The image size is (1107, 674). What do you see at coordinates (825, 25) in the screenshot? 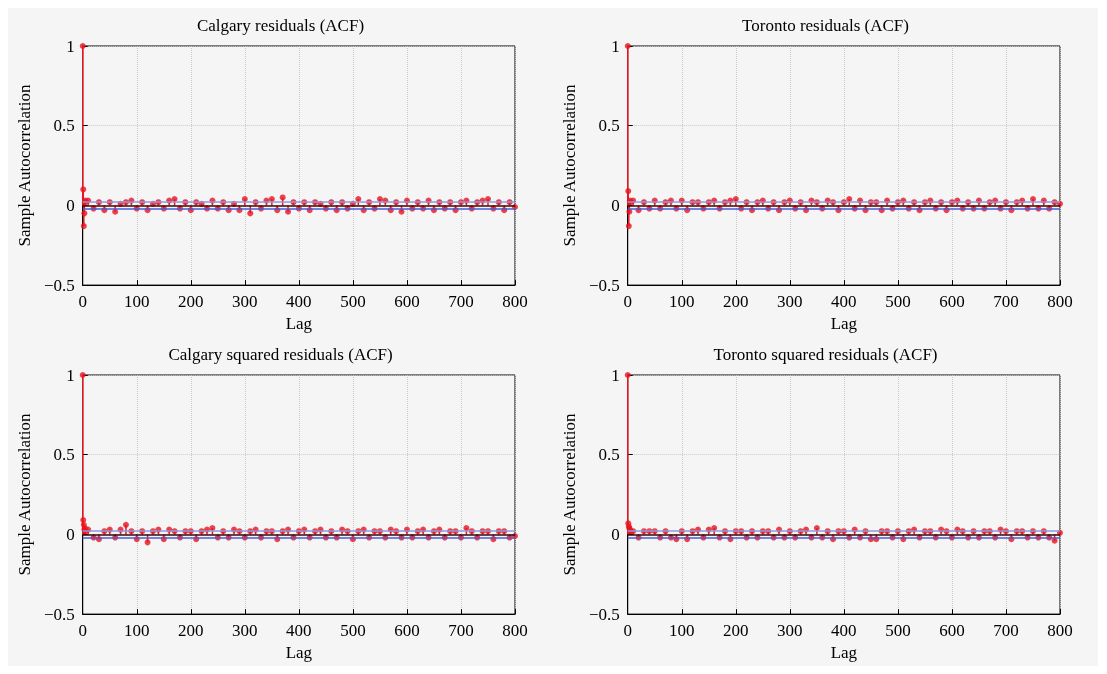
I see `chart-title: Toronto residuals (ACF)` at bounding box center [825, 25].